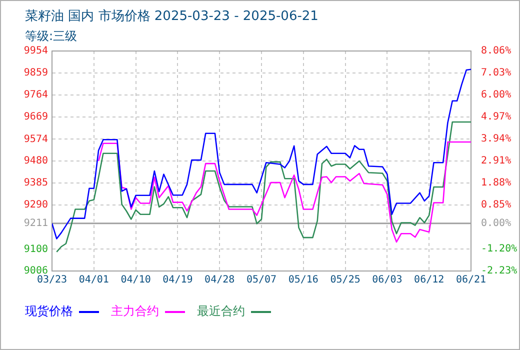  I want to click on y2-tick-label: 6.00%, so click(496, 95).